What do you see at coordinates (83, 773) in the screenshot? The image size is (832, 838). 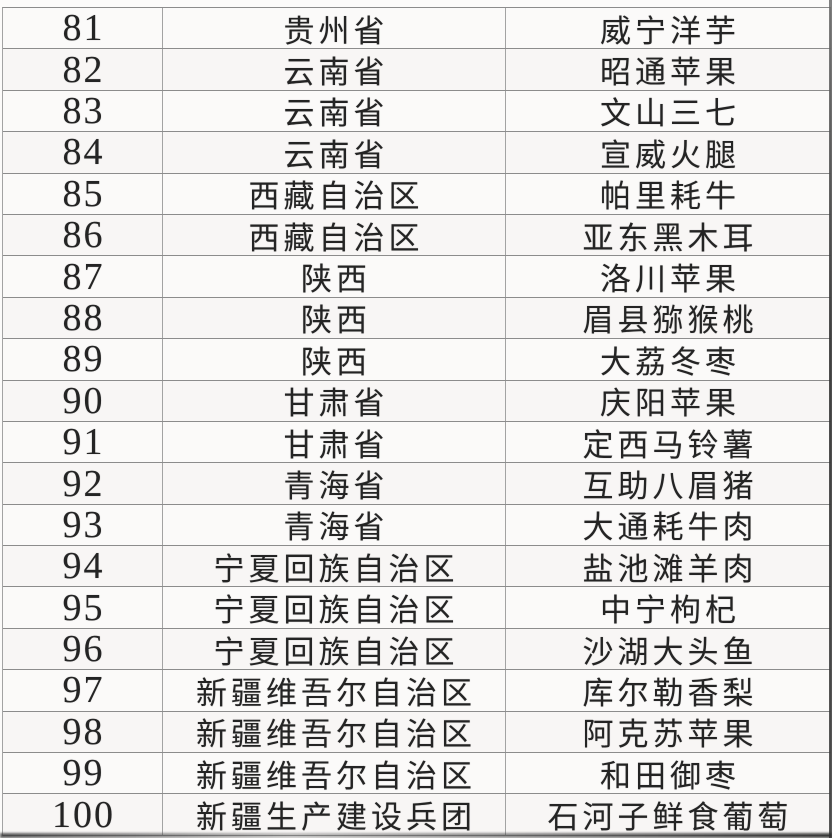 I see `rank-cell: 99` at bounding box center [83, 773].